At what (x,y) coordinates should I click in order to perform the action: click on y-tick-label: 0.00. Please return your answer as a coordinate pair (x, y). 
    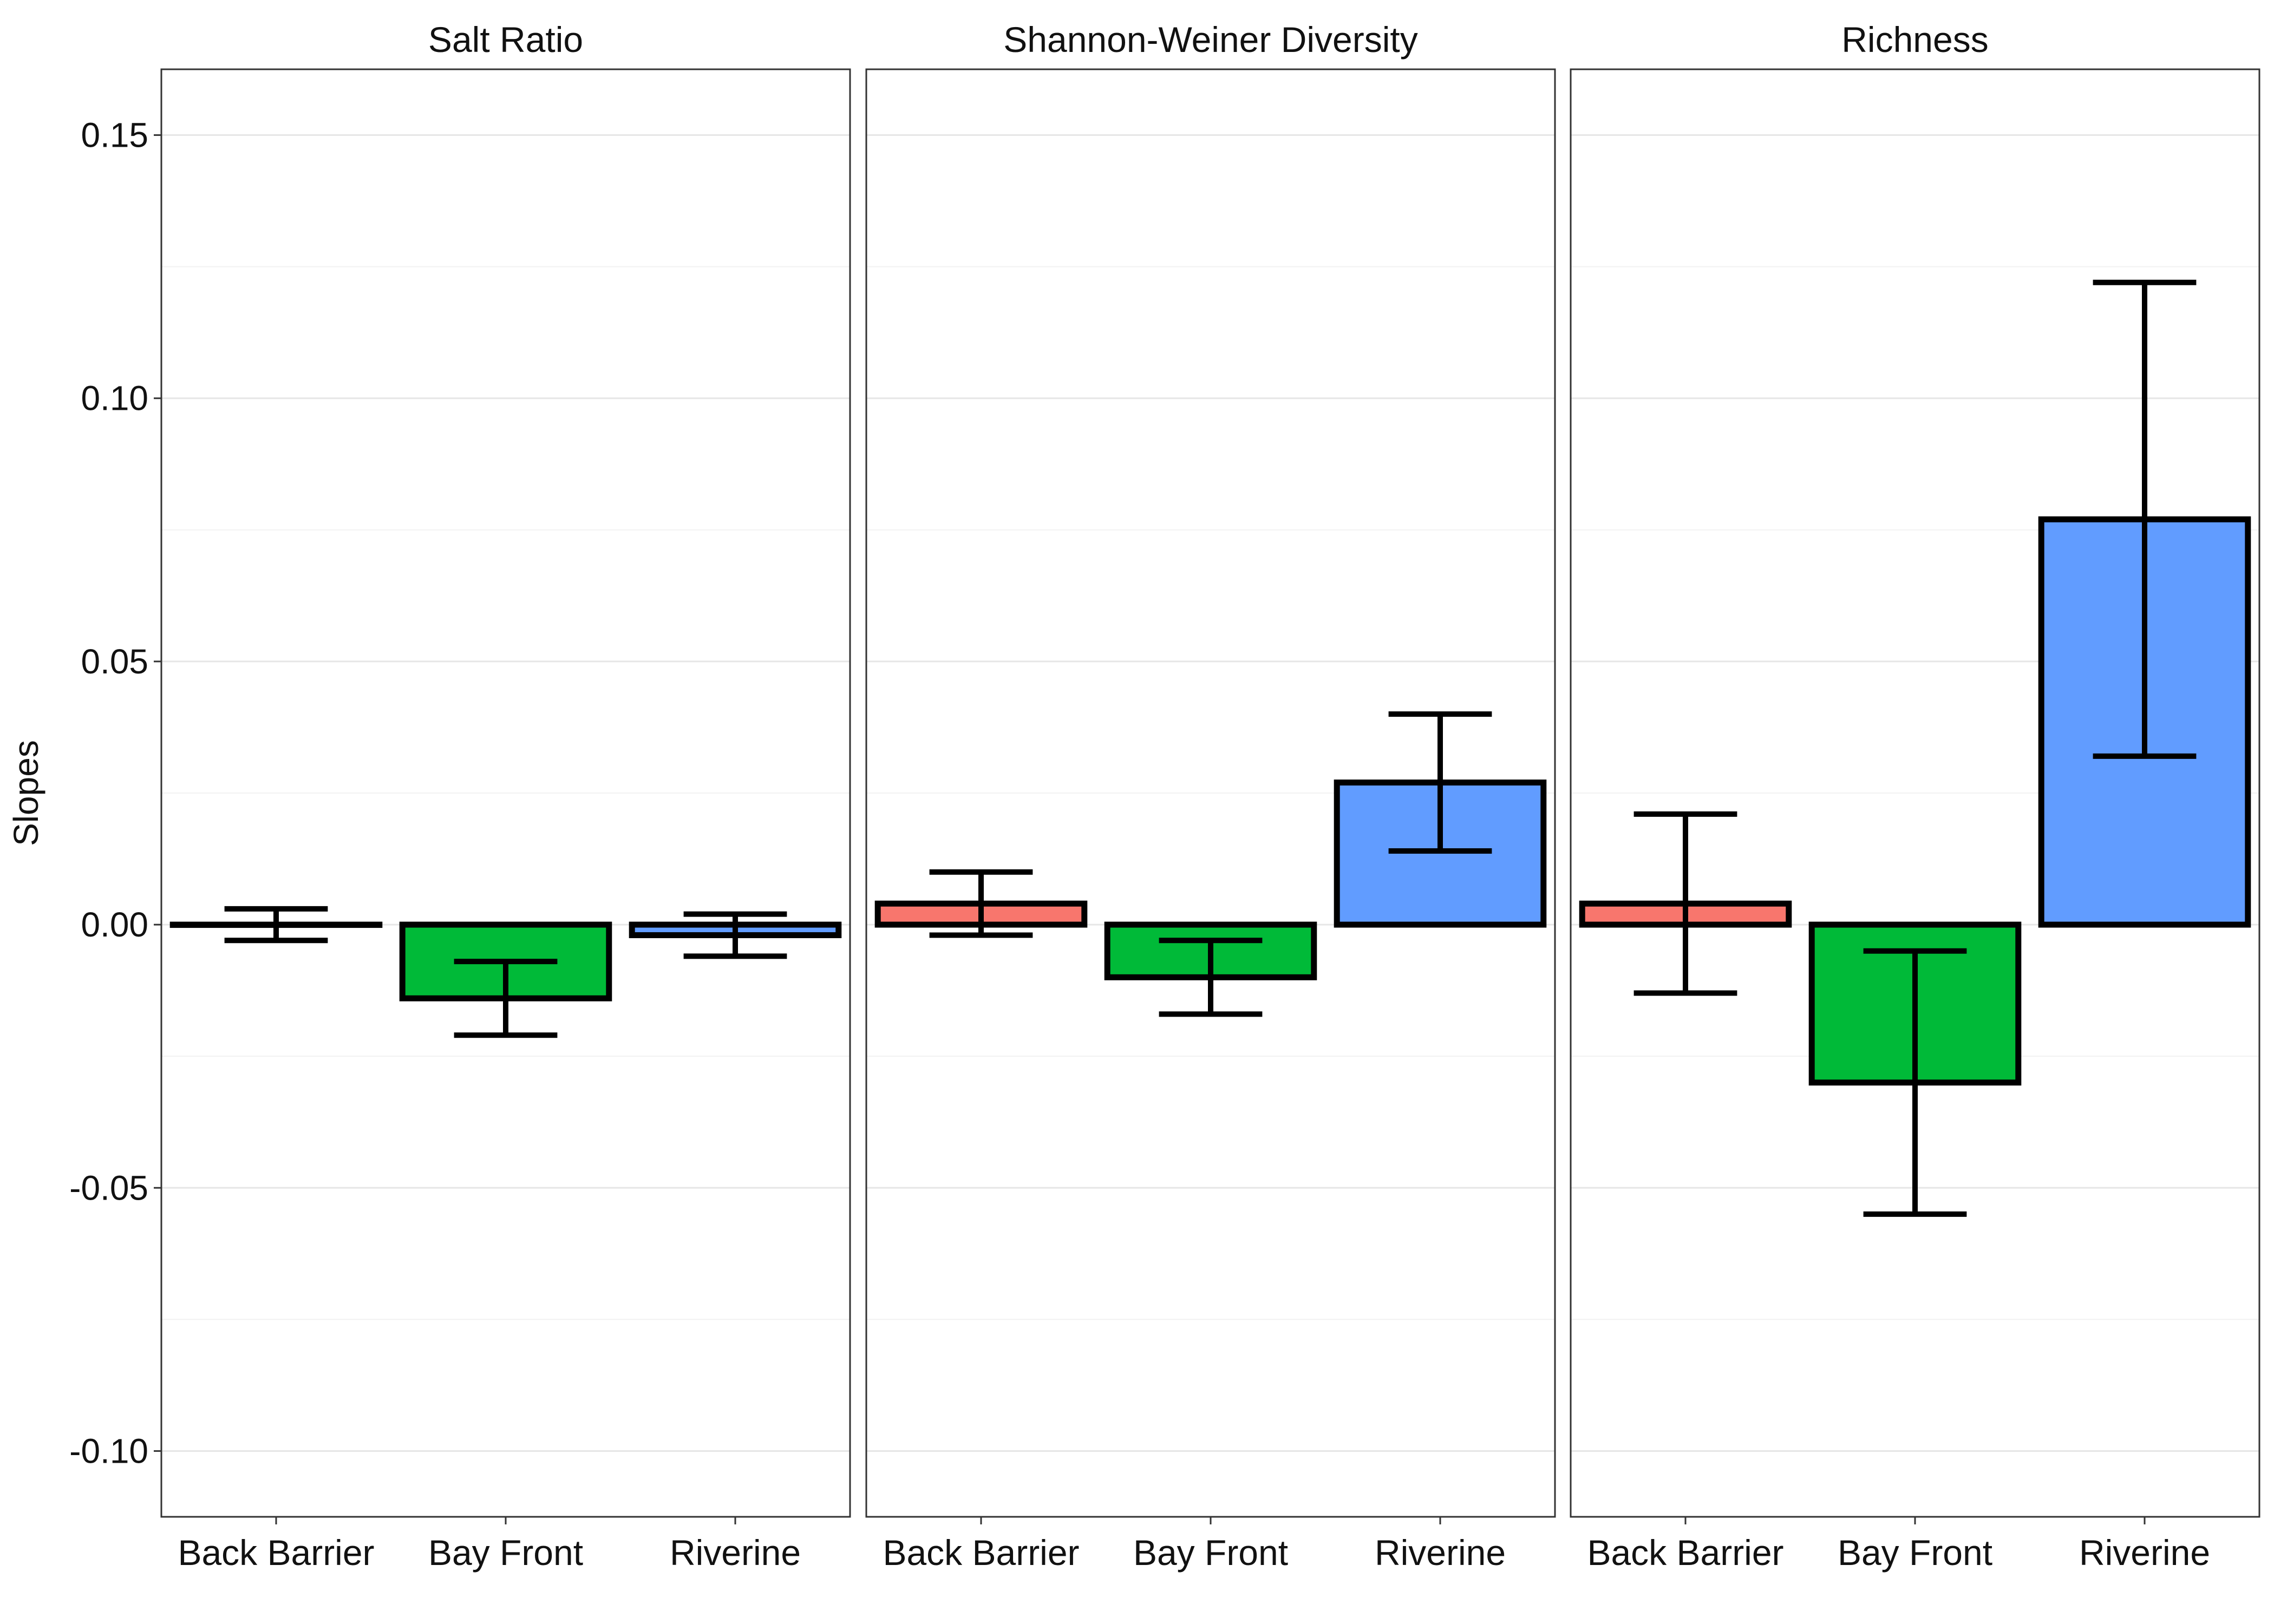
    Looking at the image, I should click on (115, 925).